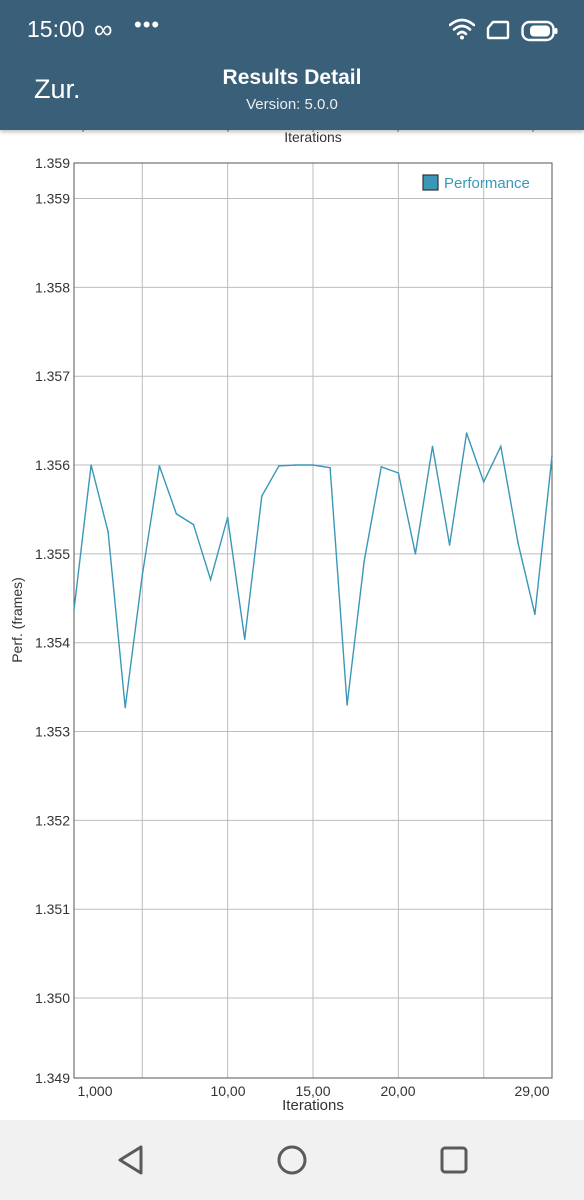  I want to click on navigation-bar, so click(292, 1160).